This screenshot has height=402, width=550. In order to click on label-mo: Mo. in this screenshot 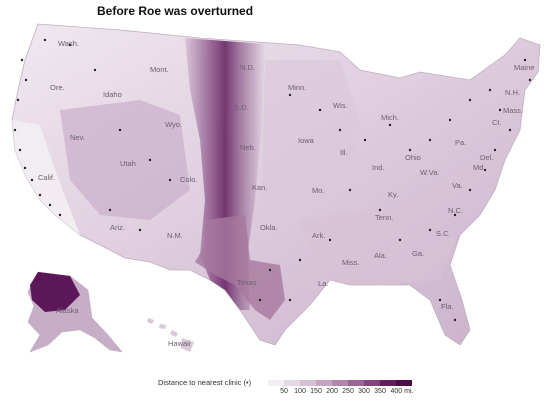, I will do `click(318, 190)`.